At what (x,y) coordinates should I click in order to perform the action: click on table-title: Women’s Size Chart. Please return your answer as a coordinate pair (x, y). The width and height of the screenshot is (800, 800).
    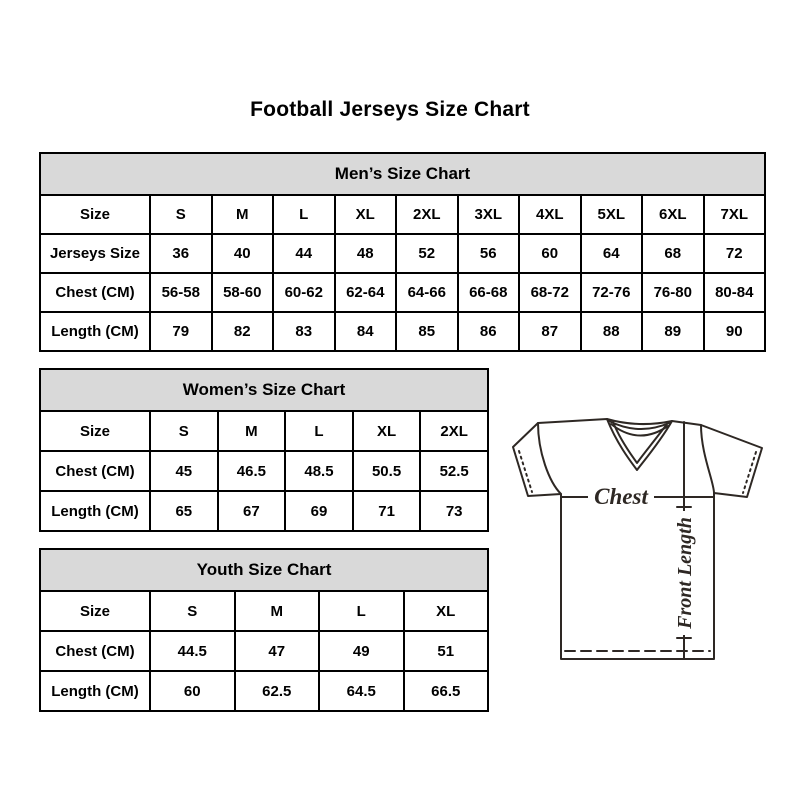
    Looking at the image, I should click on (264, 390).